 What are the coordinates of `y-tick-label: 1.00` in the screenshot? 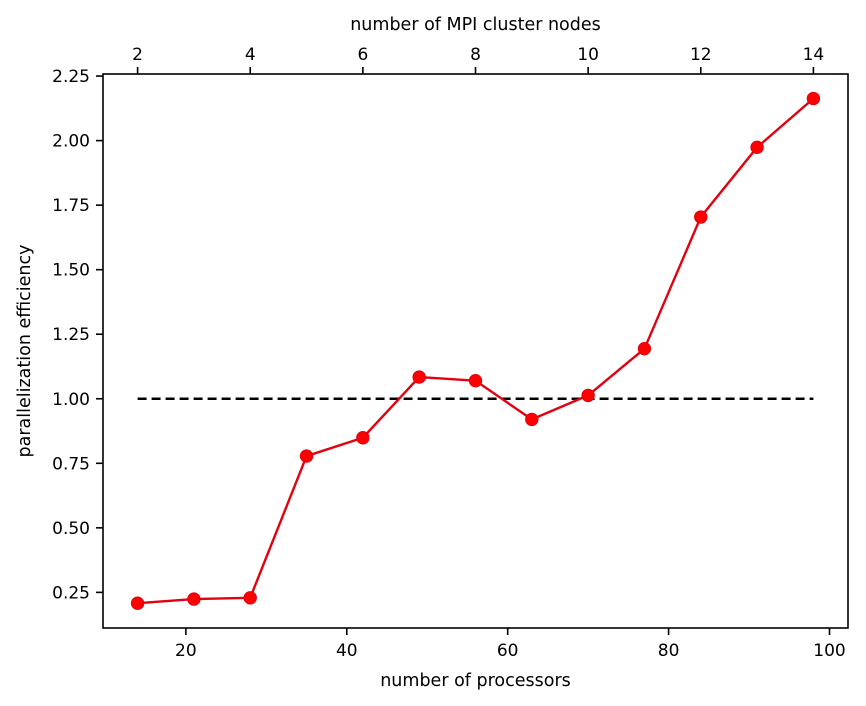 It's located at (71, 400).